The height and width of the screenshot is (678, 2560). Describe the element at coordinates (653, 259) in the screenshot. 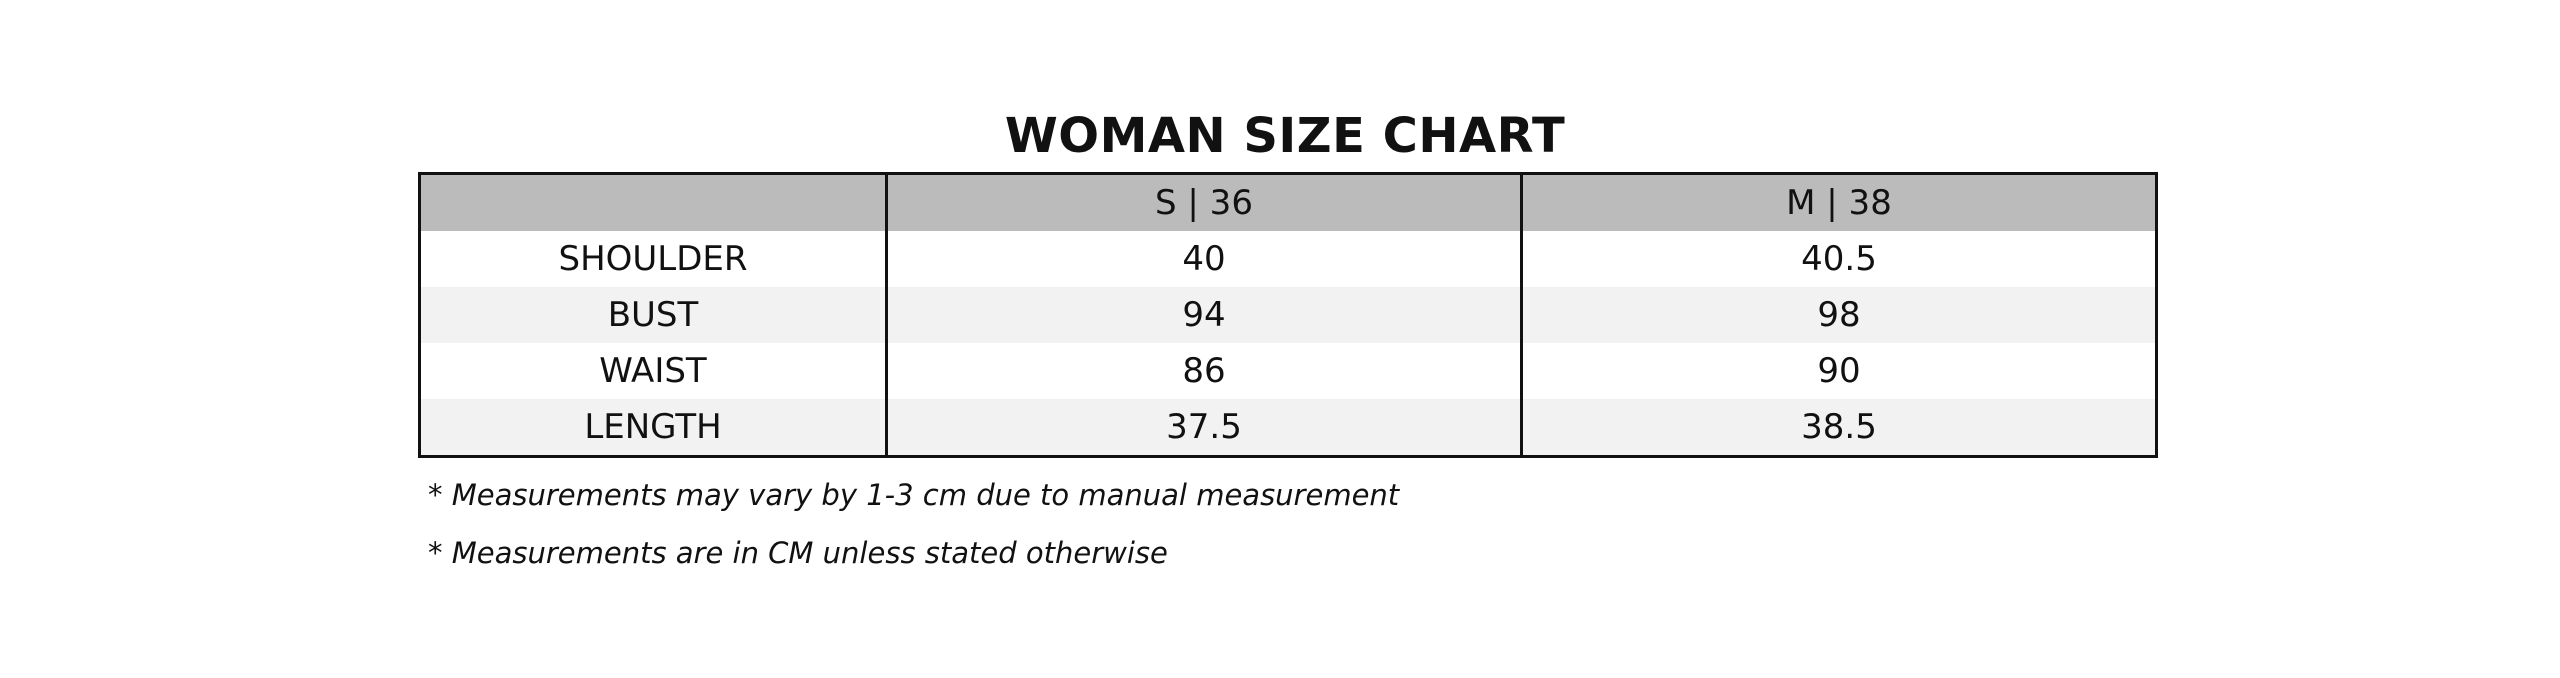

I see `label-cell: SHOULDER` at that location.